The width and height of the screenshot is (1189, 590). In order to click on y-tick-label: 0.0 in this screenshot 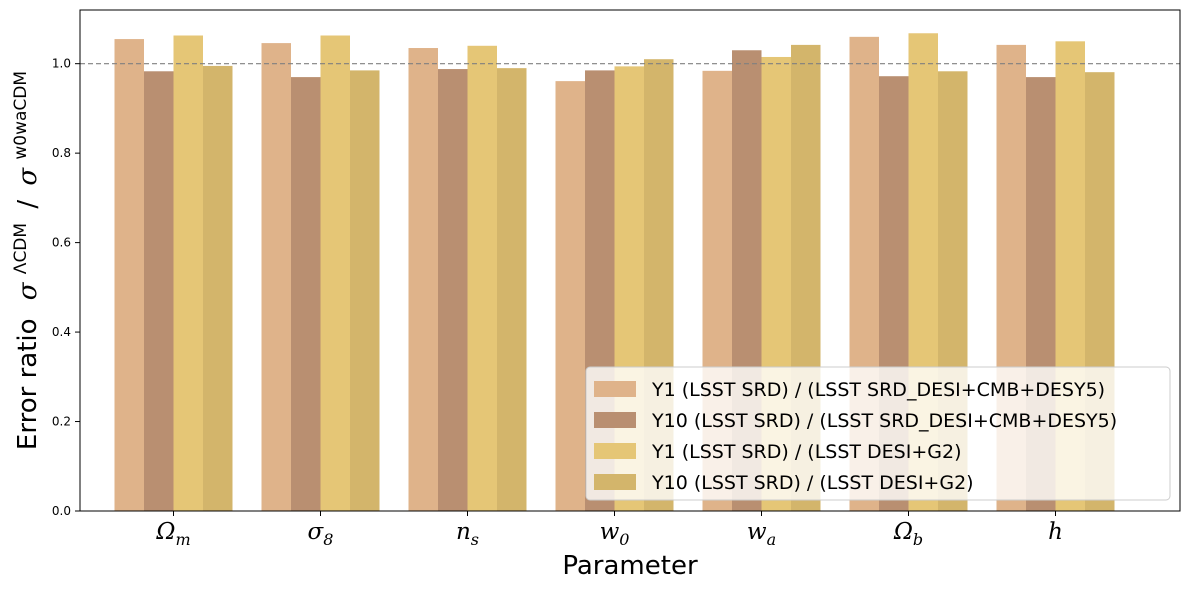, I will do `click(61, 511)`.